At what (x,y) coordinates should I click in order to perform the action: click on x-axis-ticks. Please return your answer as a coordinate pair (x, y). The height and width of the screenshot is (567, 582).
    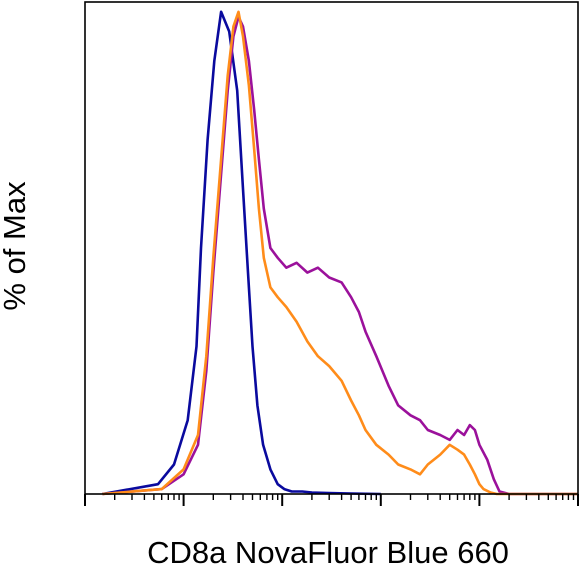
    Looking at the image, I should click on (331, 500).